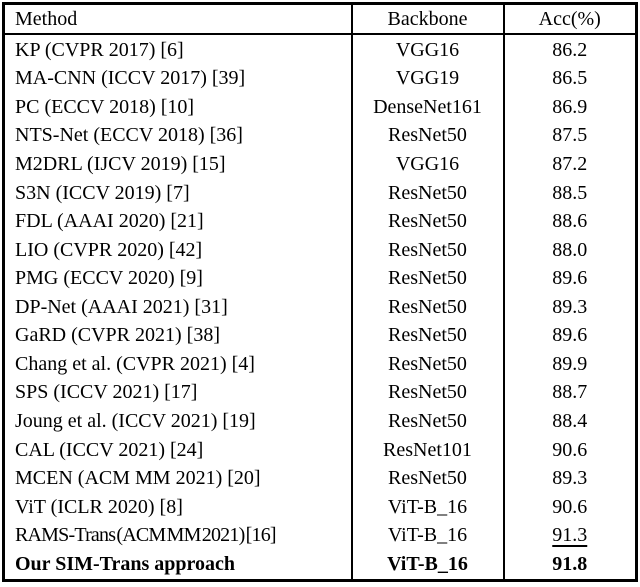 The image size is (640, 587). Describe the element at coordinates (570, 192) in the screenshot. I see `cell-acc: 88.5` at that location.